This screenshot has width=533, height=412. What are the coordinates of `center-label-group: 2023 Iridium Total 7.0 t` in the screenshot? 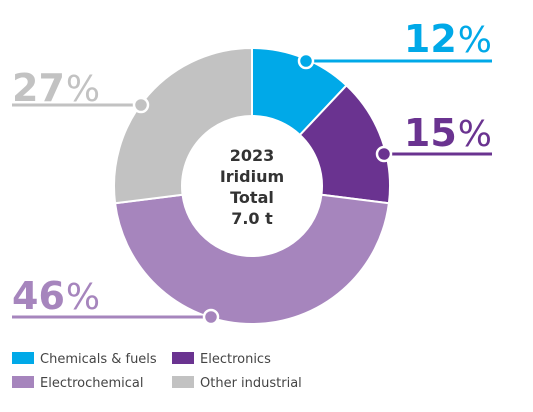 It's located at (252, 187).